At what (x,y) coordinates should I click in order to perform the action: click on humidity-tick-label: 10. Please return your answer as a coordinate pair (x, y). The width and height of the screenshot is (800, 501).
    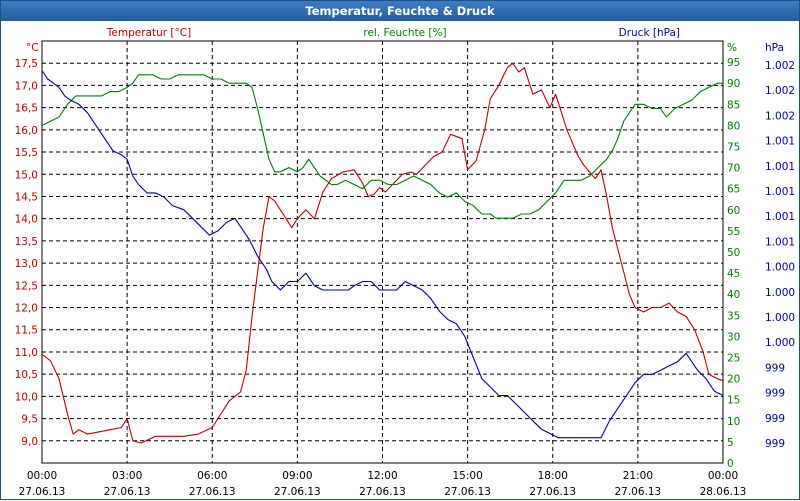
    Looking at the image, I should click on (733, 422).